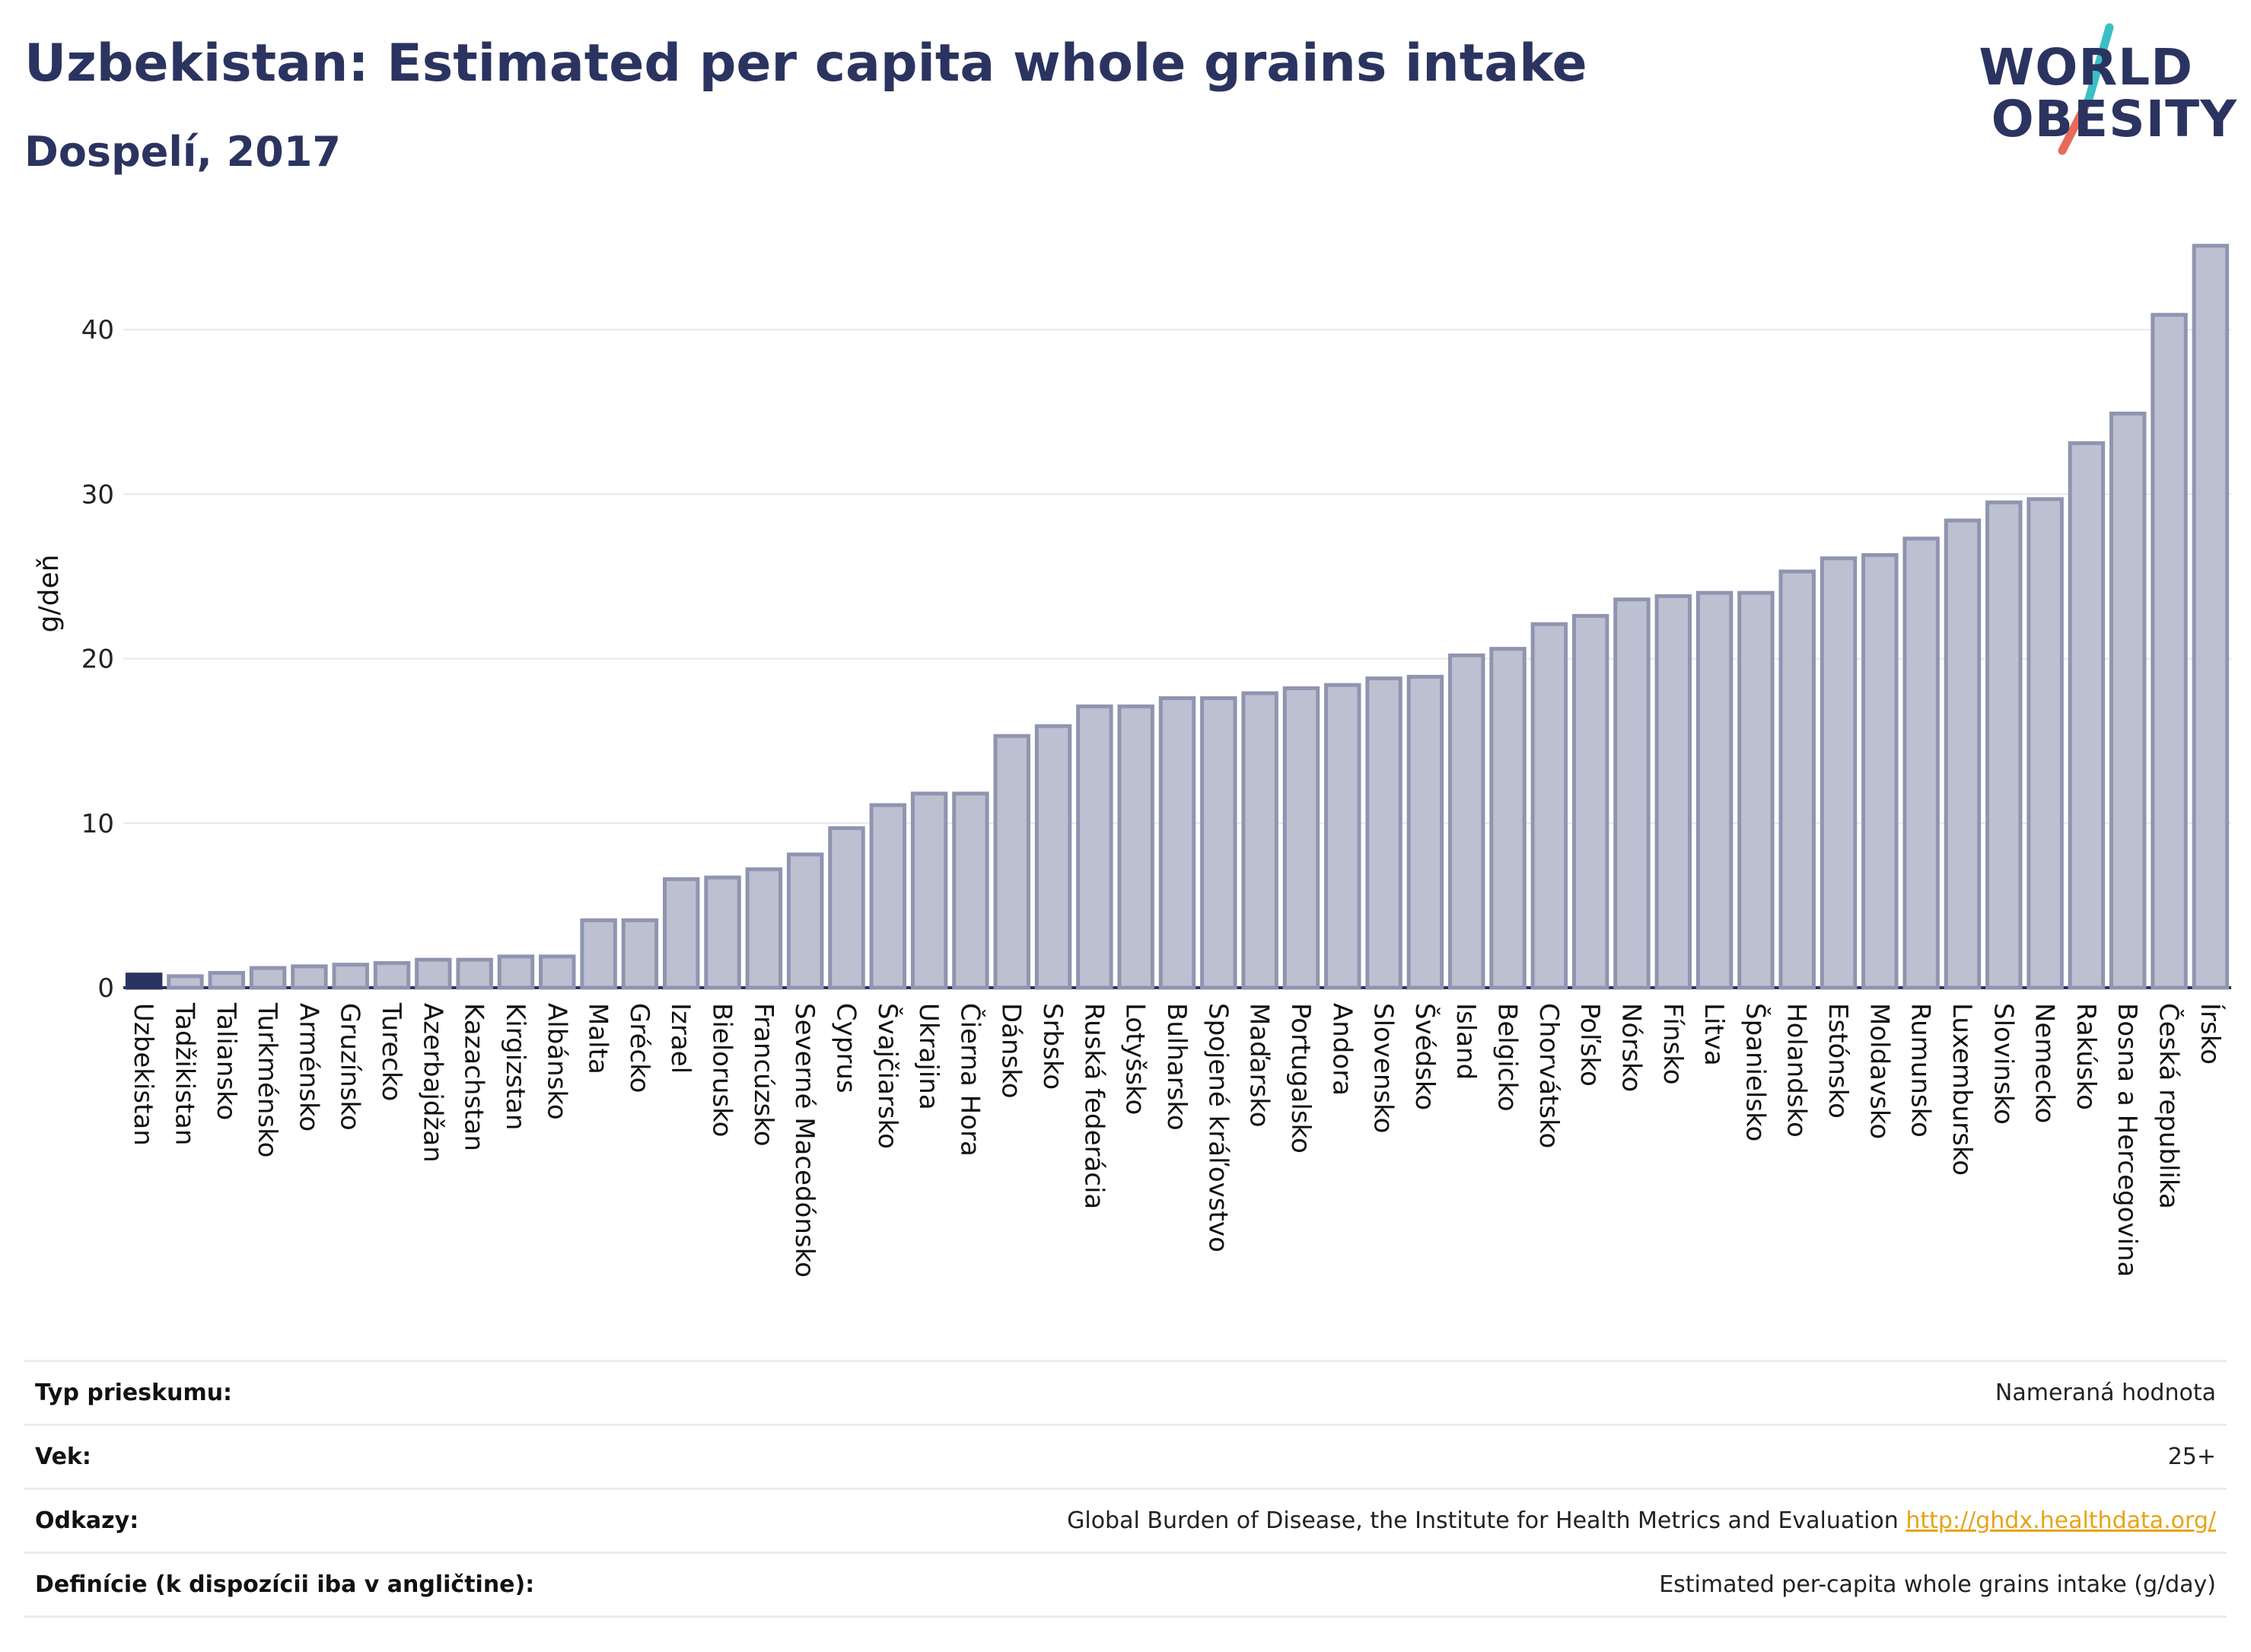 Image resolution: width=2251 pixels, height=1652 pixels. Describe the element at coordinates (845, 1048) in the screenshot. I see `x-tick-label: Cyprus` at that location.